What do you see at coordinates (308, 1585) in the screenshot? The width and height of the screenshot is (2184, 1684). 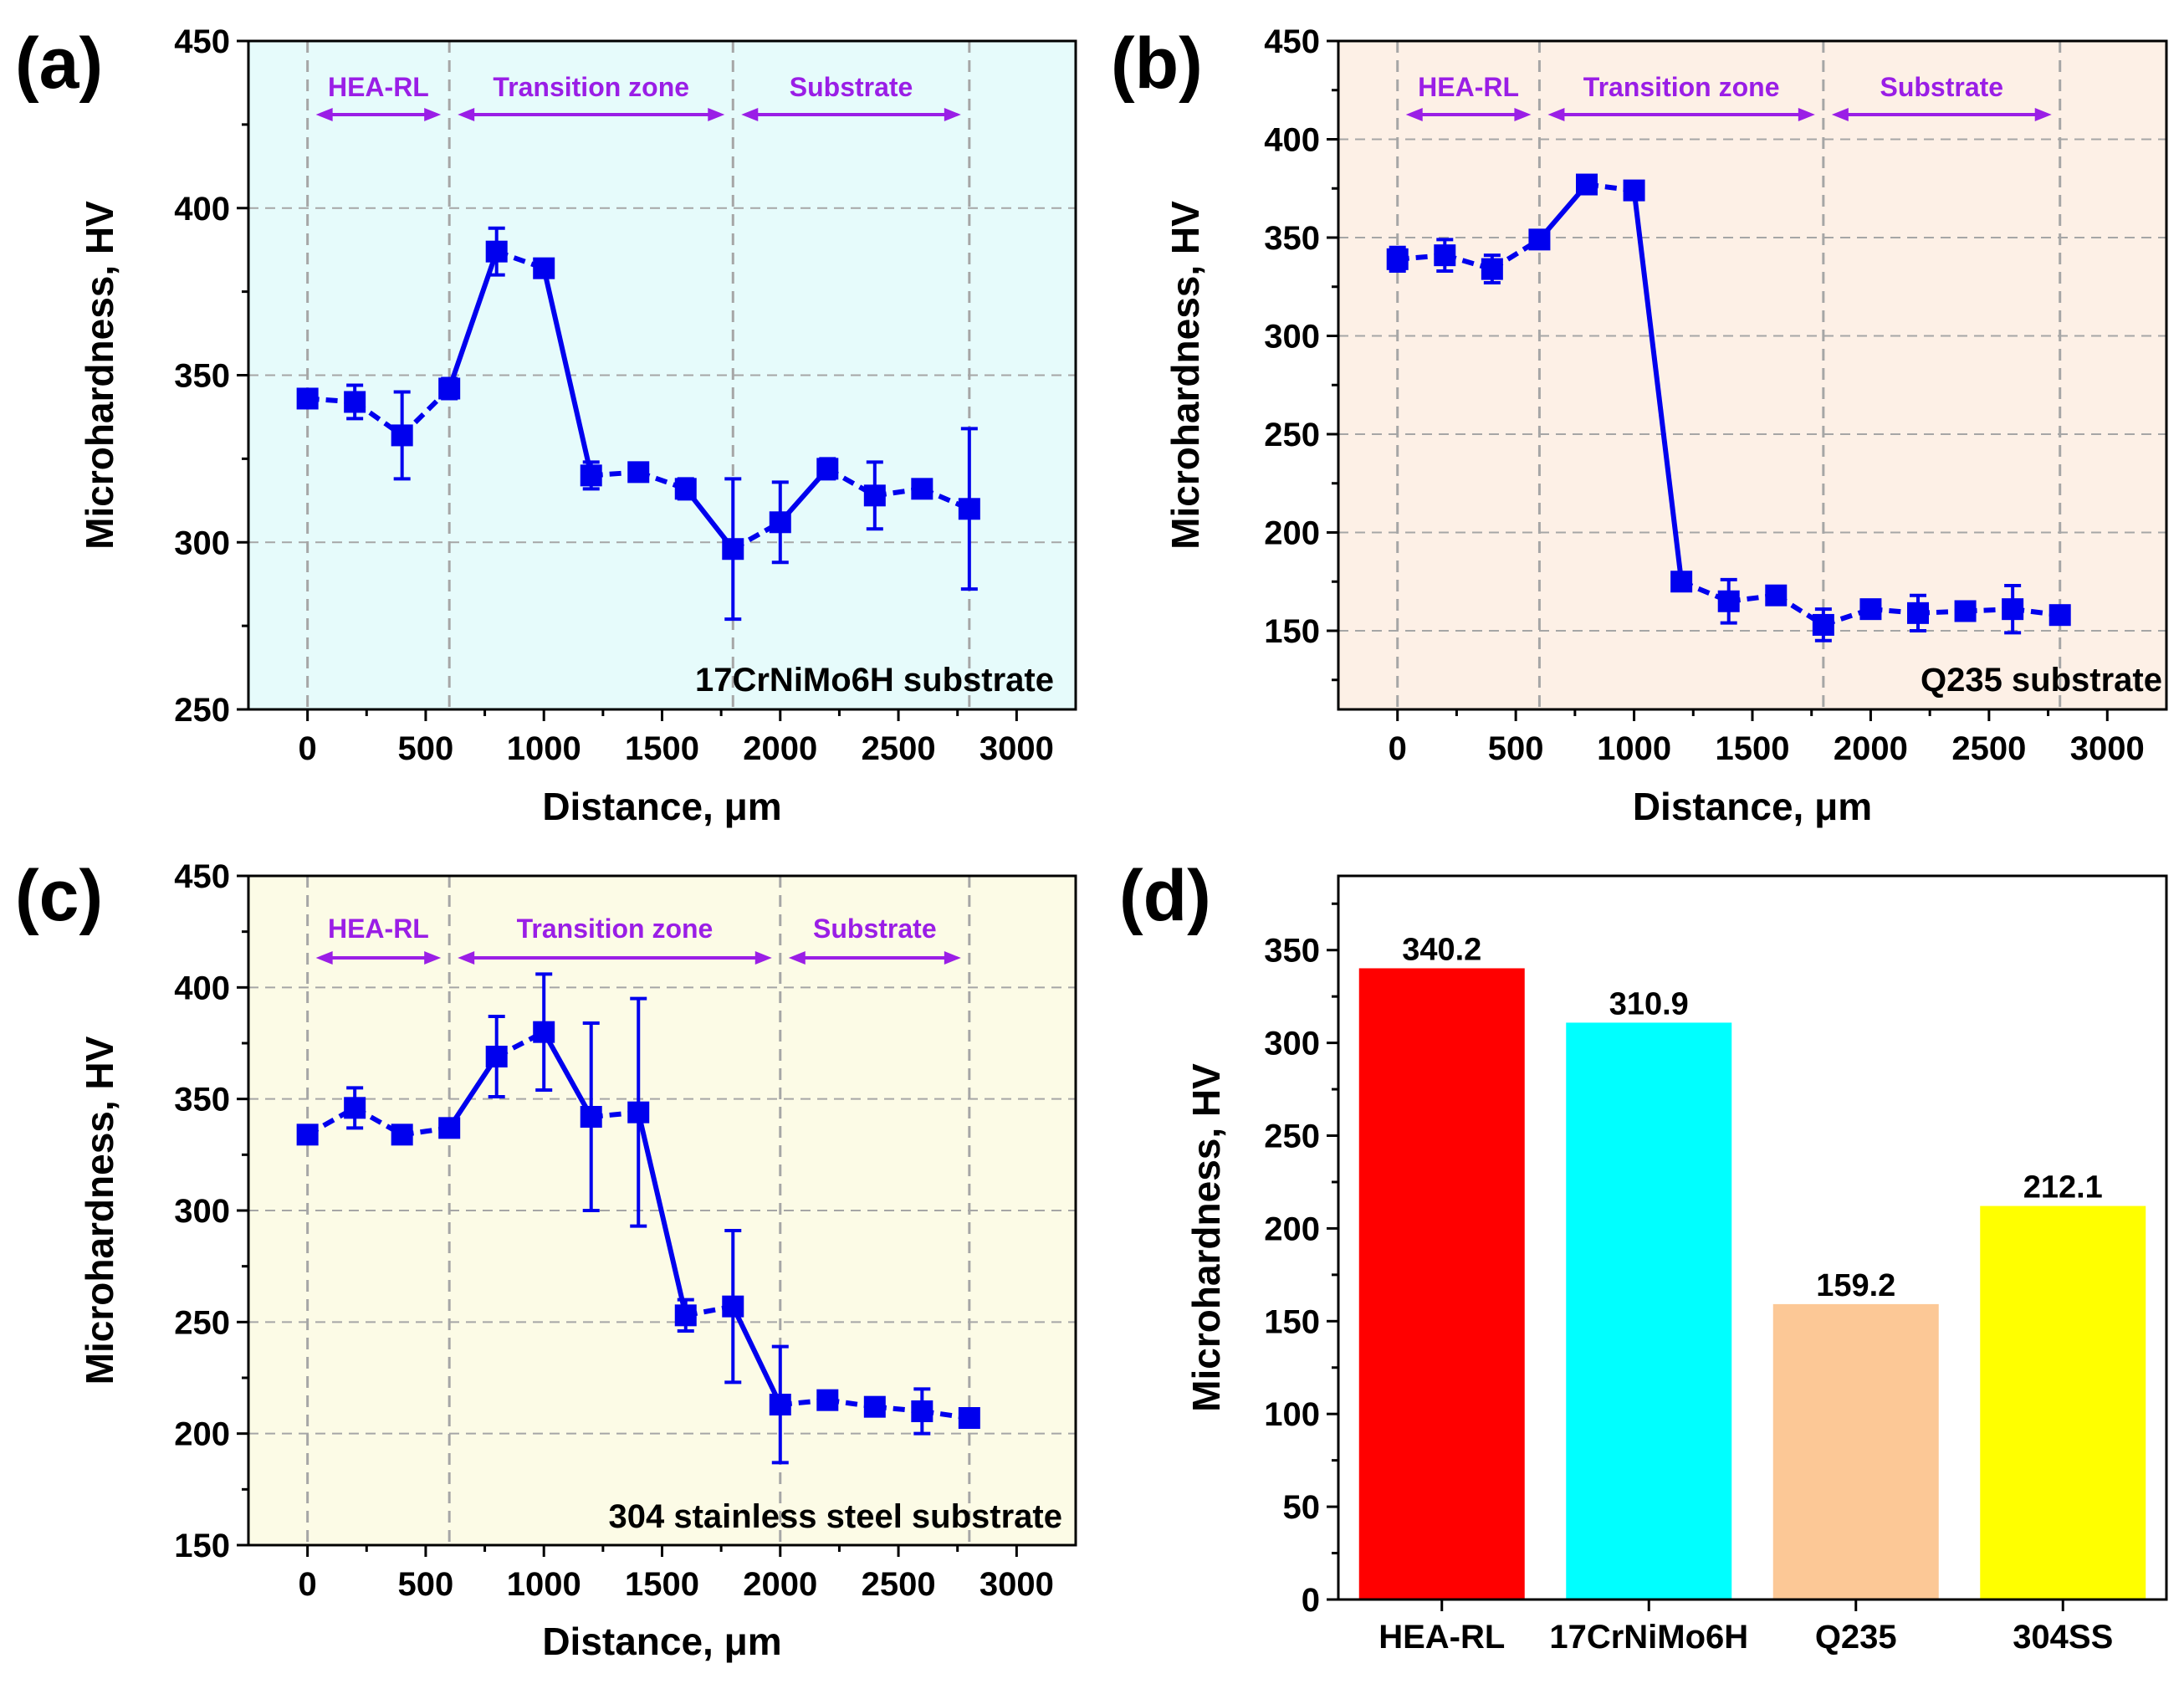 I see `x-tick-label: 0` at bounding box center [308, 1585].